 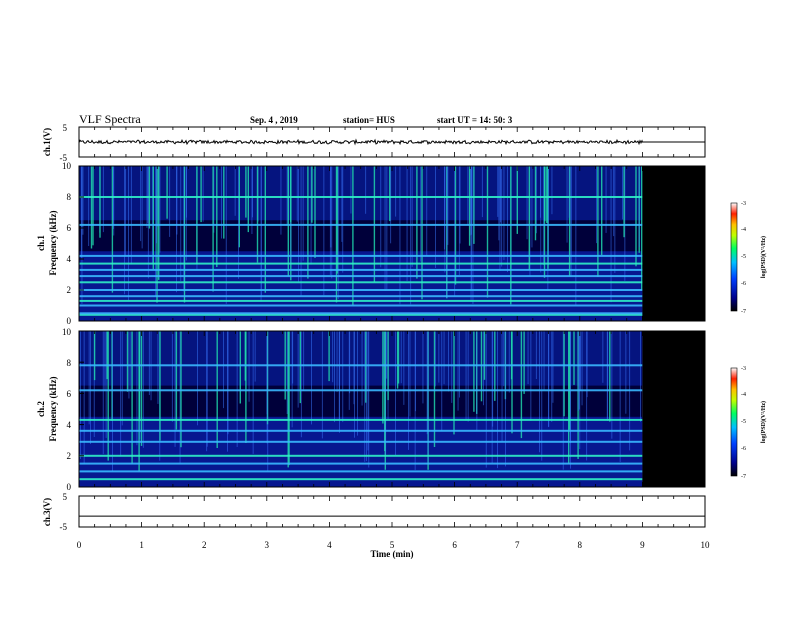 I want to click on spec2-cb-tick-m3: -3, so click(x=743, y=369).